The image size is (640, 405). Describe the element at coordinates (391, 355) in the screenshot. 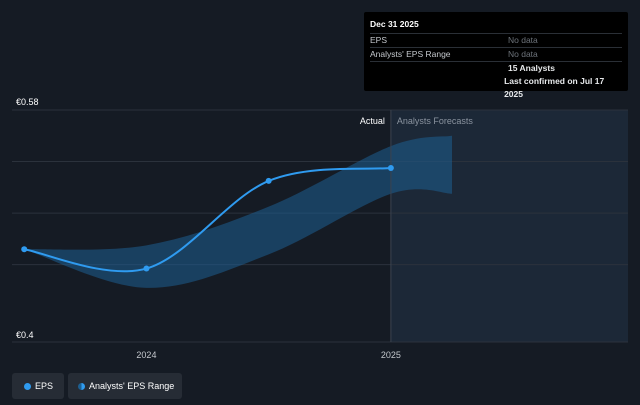

I see `x-tick-label: 2025` at that location.